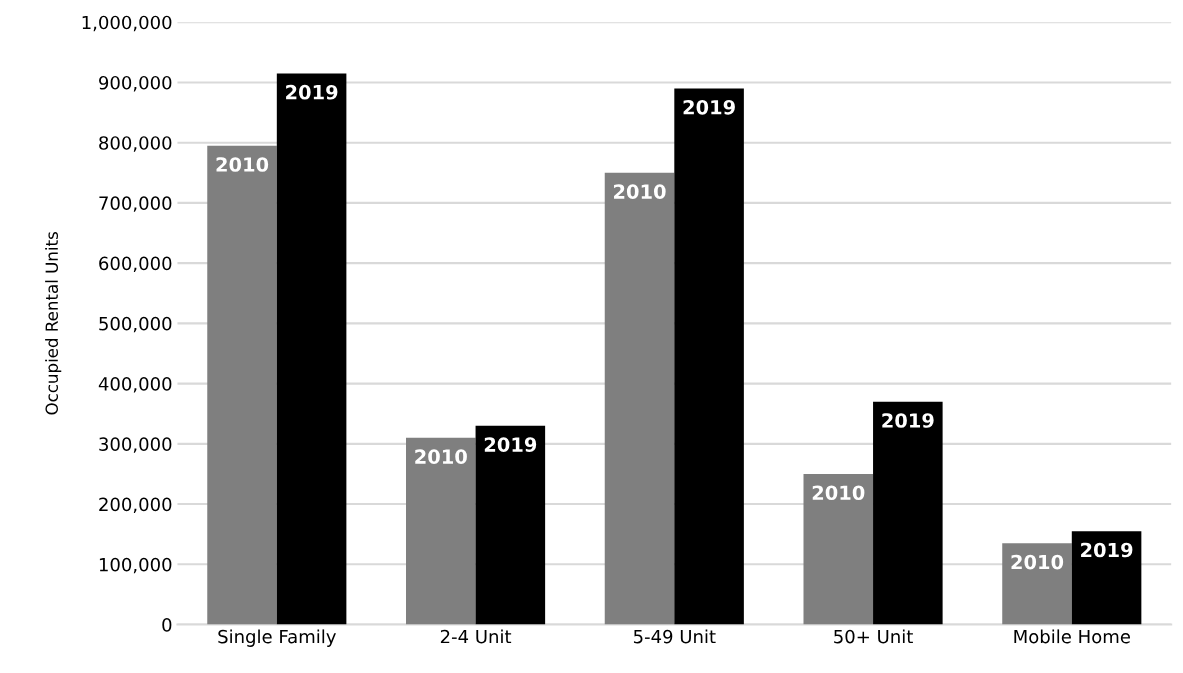  I want to click on series-label: 2019, so click(312, 92).